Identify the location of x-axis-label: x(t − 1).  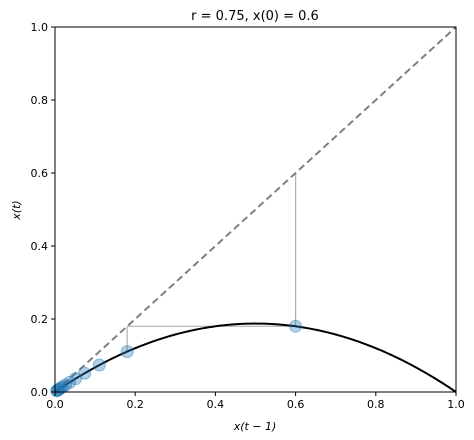
(255, 426).